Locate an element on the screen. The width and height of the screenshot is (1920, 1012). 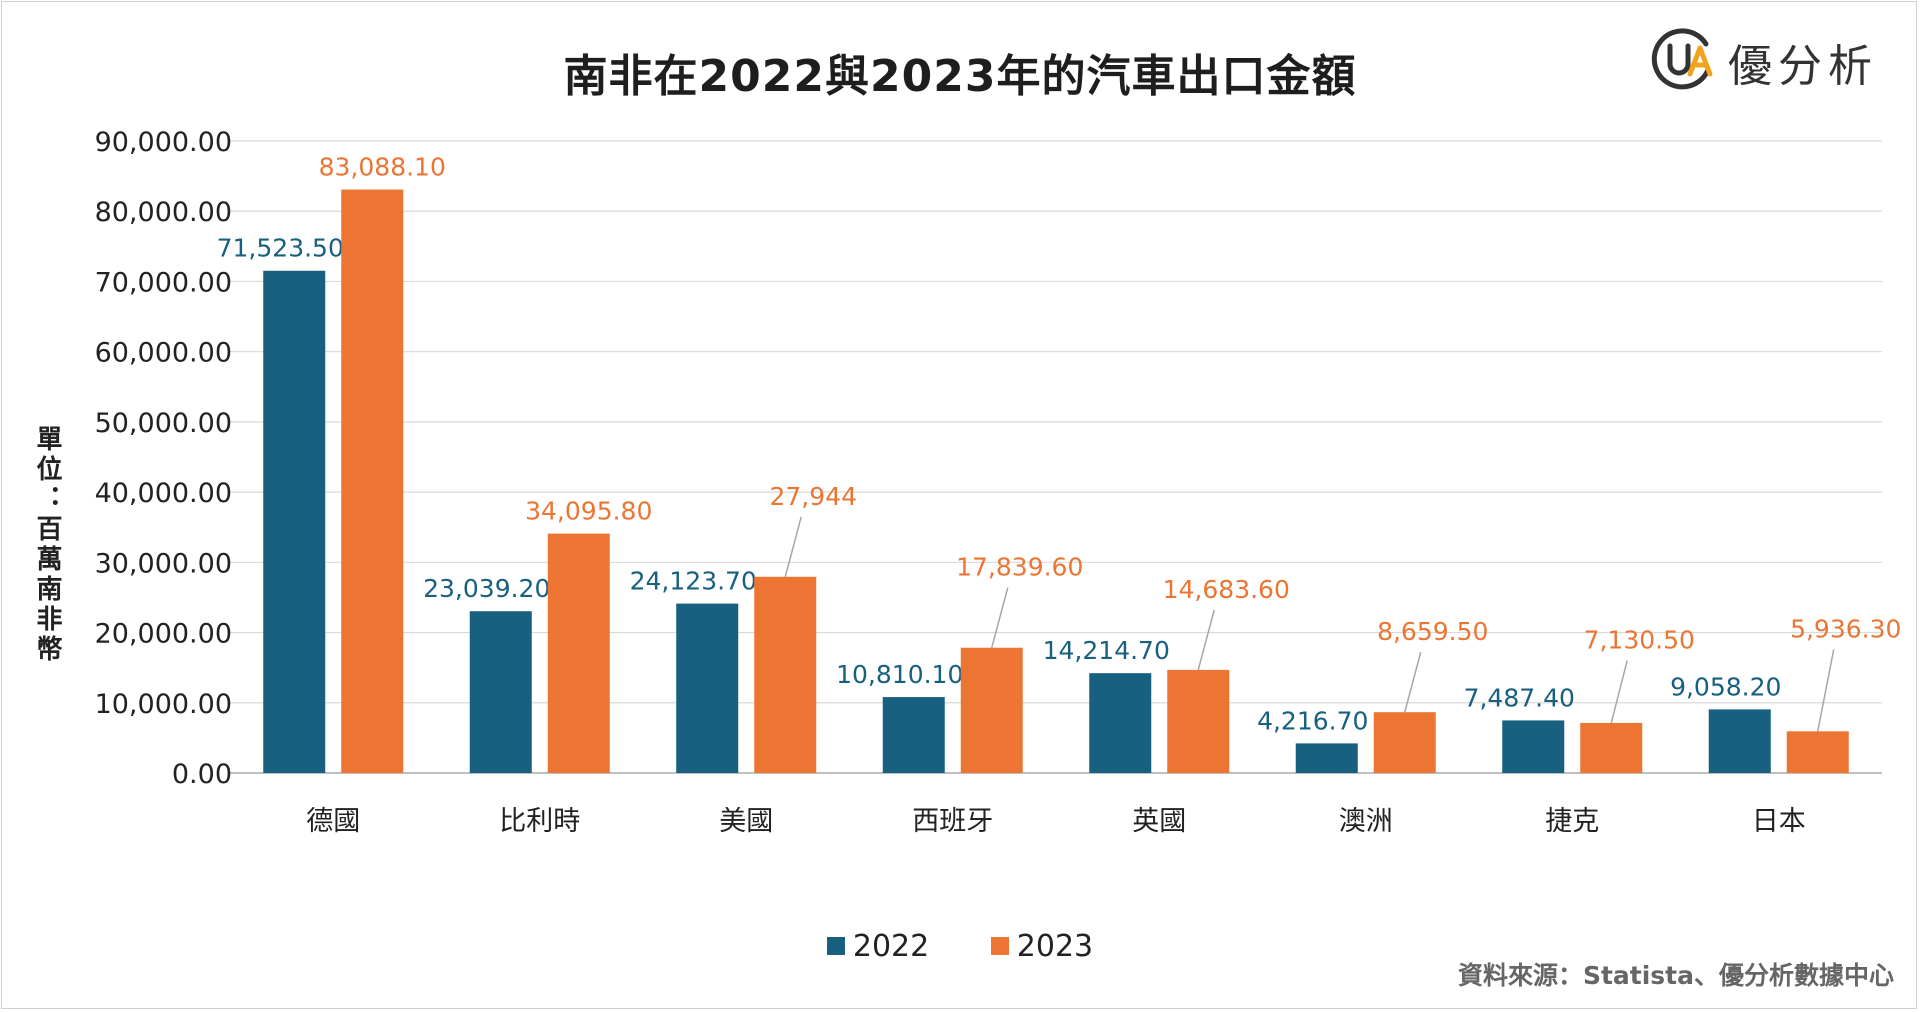
y-tick-label: 70,000.00 is located at coordinates (163, 282).